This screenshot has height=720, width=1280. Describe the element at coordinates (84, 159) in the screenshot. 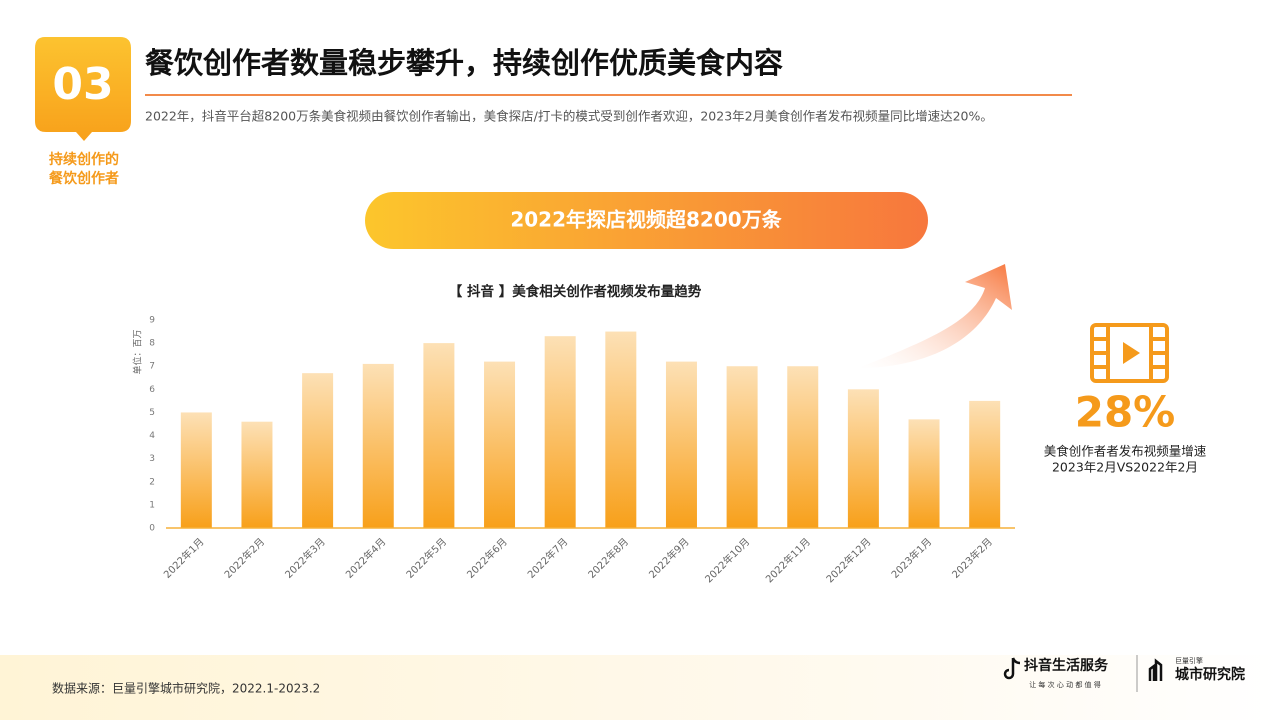

I see `side-label: 持续创作的` at that location.